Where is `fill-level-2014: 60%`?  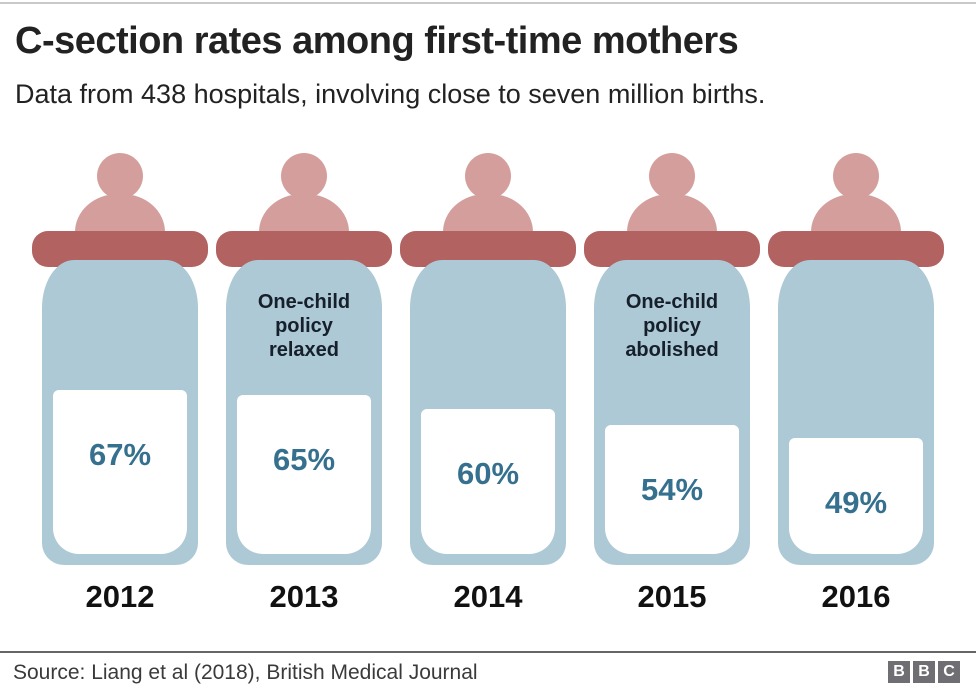
fill-level-2014: 60% is located at coordinates (488, 481).